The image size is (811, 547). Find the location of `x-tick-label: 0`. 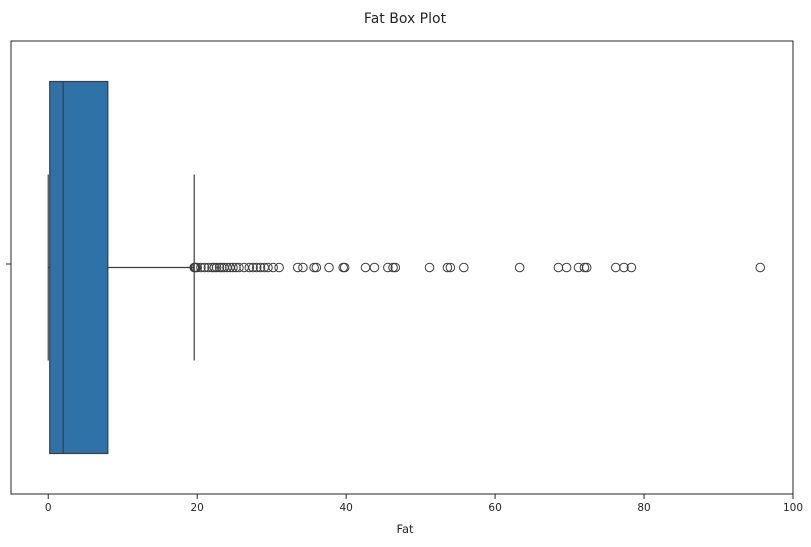

x-tick-label: 0 is located at coordinates (48, 508).